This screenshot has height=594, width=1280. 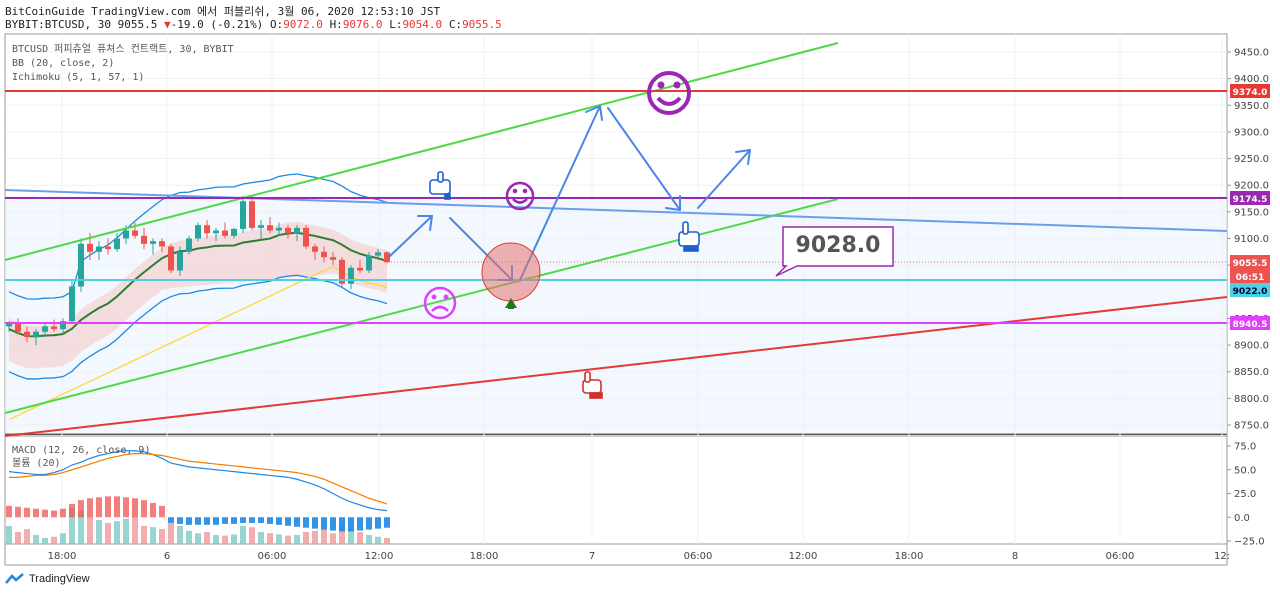 What do you see at coordinates (1250, 264) in the screenshot?
I see `tag-9055-text: 9055.5` at bounding box center [1250, 264].